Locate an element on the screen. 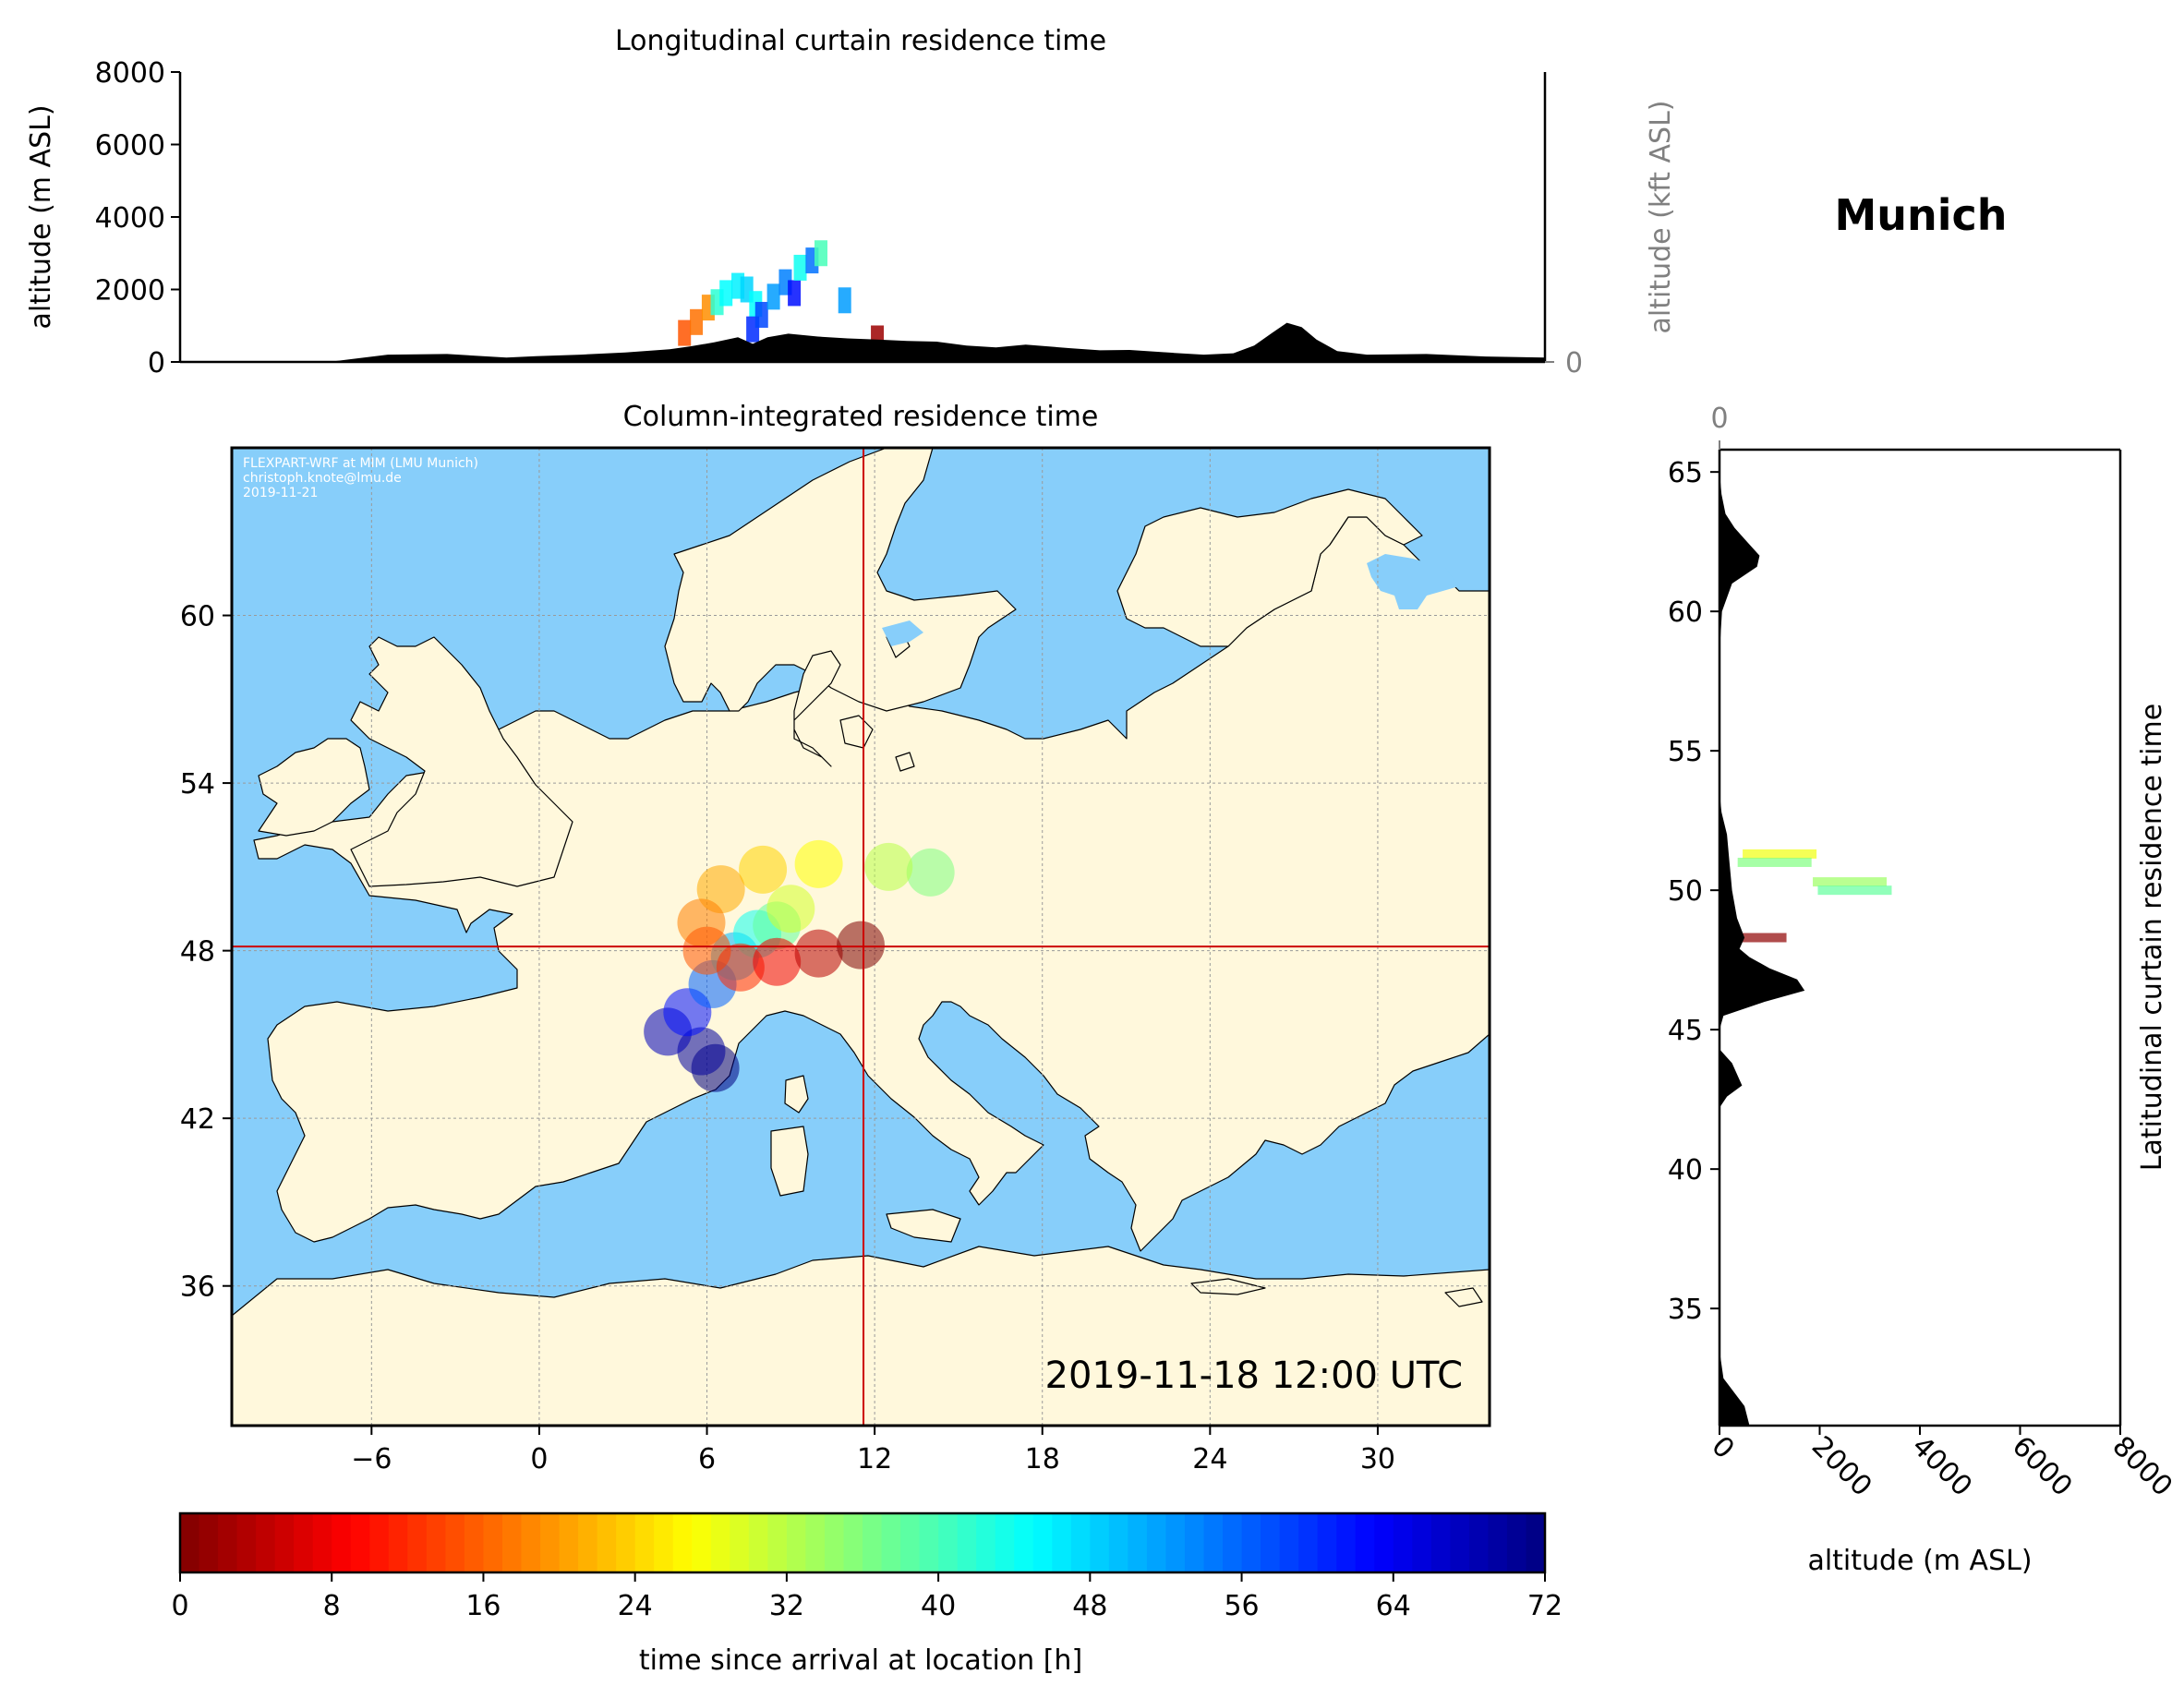 The image size is (2184, 1698). lakes is located at coordinates (1170, 600).